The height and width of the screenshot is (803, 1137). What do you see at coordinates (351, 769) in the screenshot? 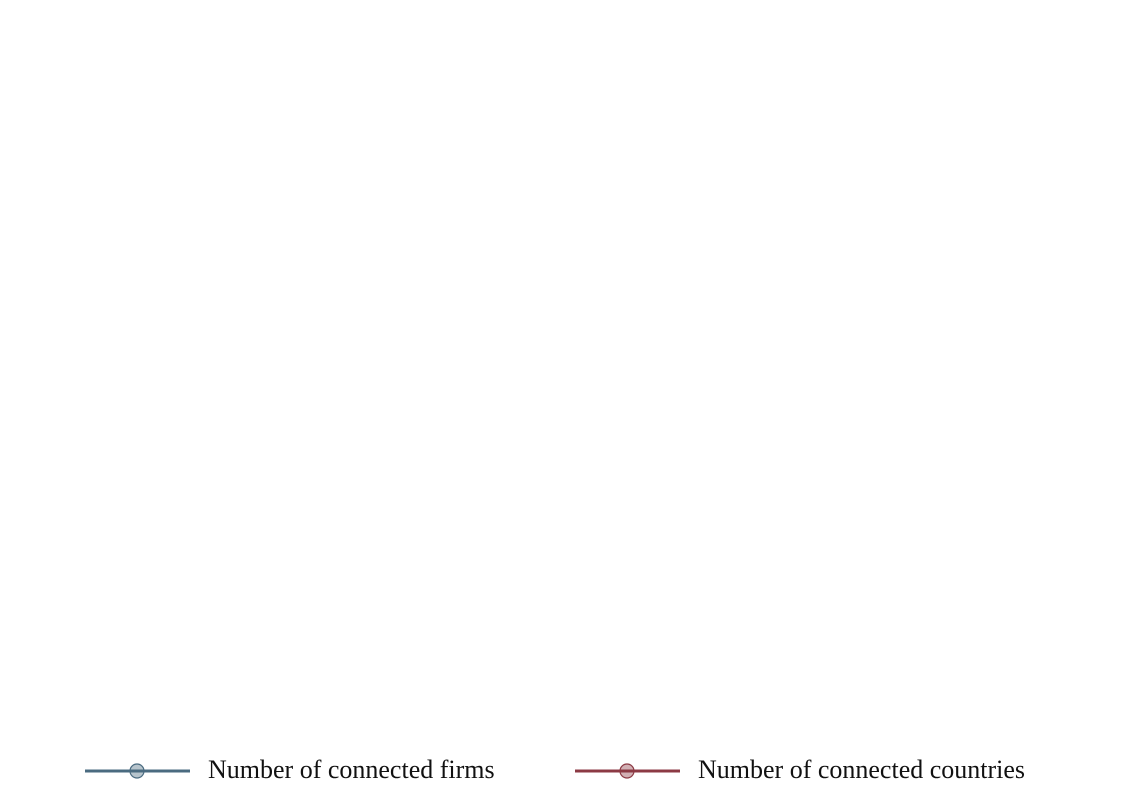
I see `legend-label: Number of connected firms` at bounding box center [351, 769].